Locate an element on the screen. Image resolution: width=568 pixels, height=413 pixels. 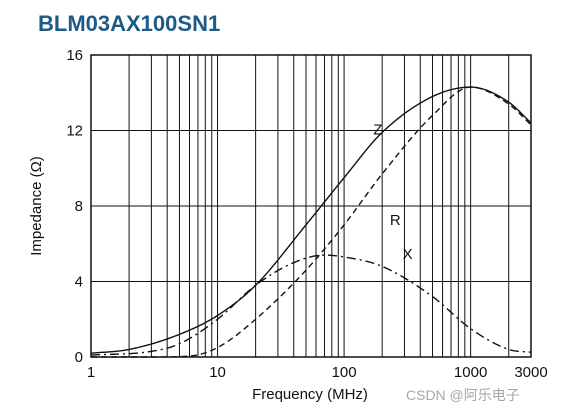
chart-title: BLM03AX100SN1 is located at coordinates (129, 23).